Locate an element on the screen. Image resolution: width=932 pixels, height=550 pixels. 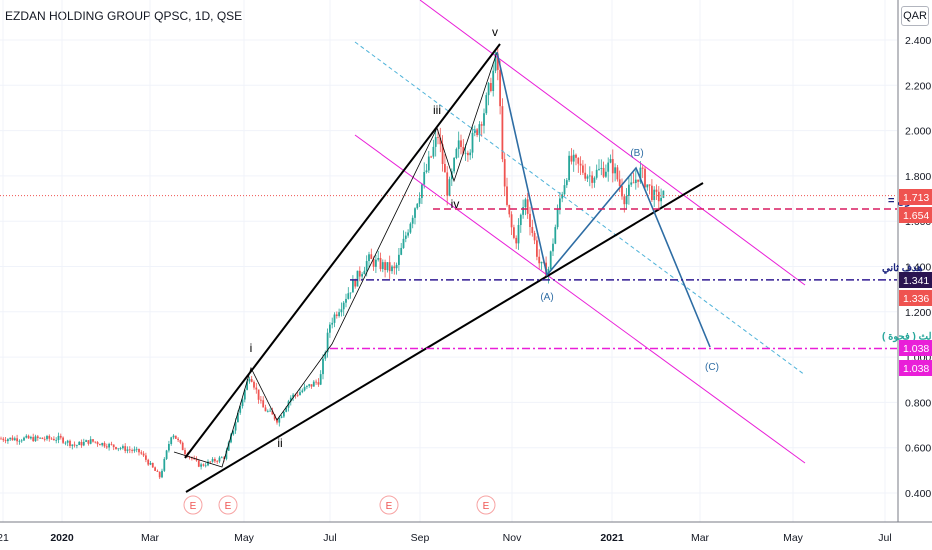
event-marker-label: E is located at coordinates (193, 506).